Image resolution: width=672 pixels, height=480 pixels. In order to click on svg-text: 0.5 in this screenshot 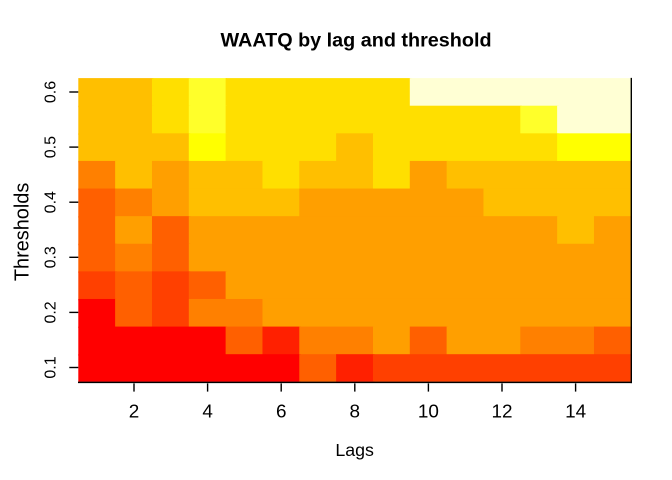, I will do `click(51, 147)`.